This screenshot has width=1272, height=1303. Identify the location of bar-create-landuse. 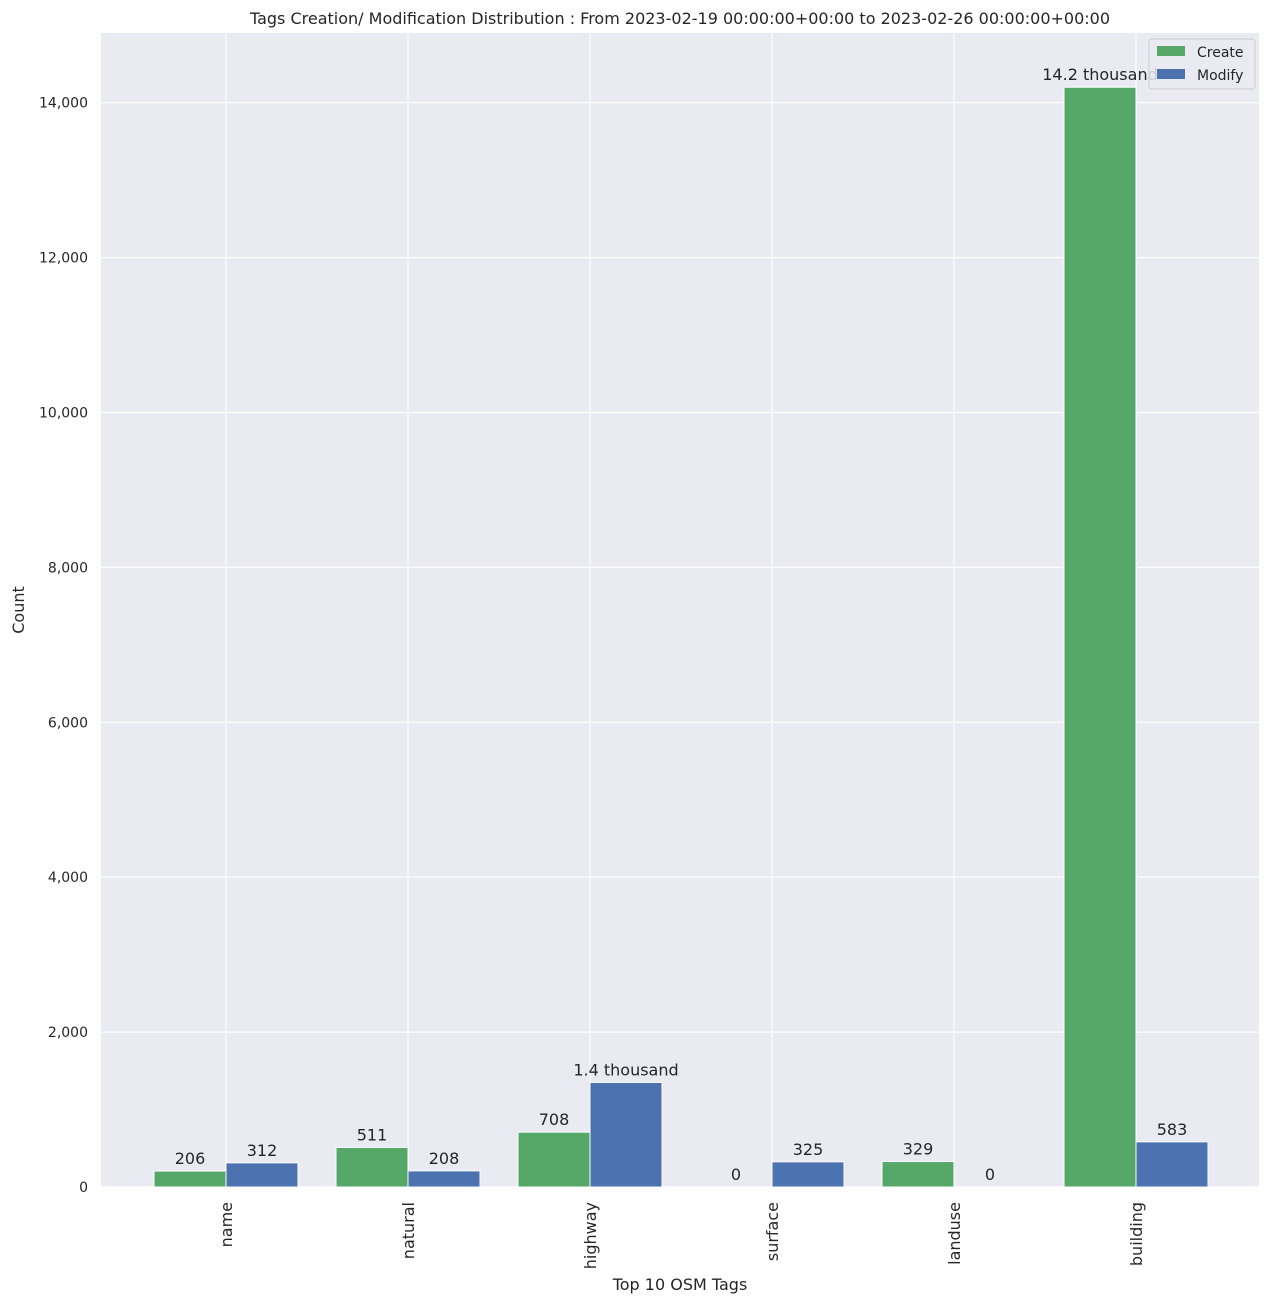
(918, 1174).